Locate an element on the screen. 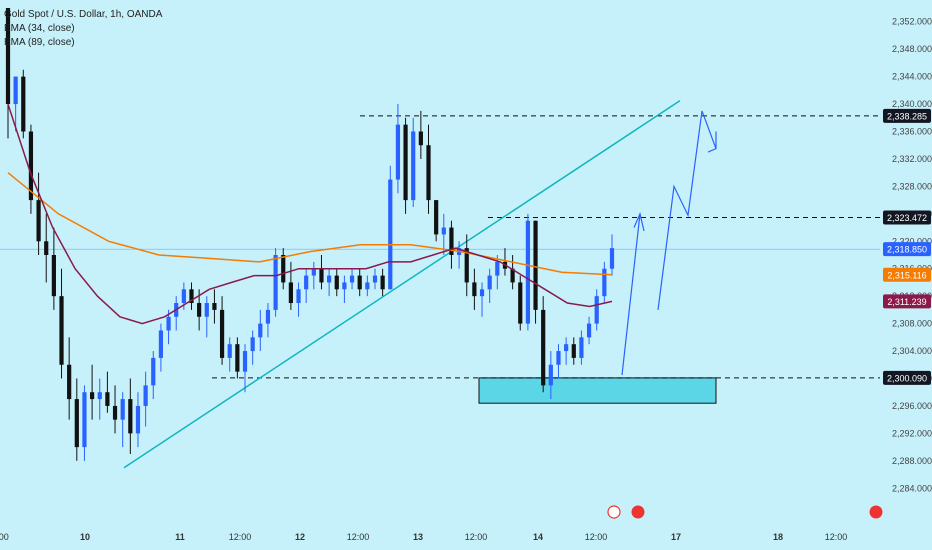  x-tick-label: 12 is located at coordinates (300, 537).